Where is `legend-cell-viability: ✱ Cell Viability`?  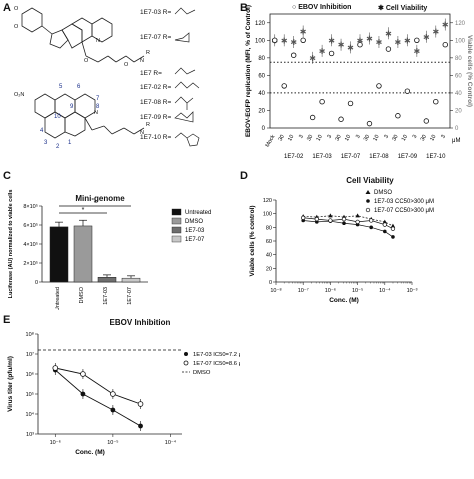
legend-cell-viability: ✱ Cell Viability is located at coordinates (403, 8).